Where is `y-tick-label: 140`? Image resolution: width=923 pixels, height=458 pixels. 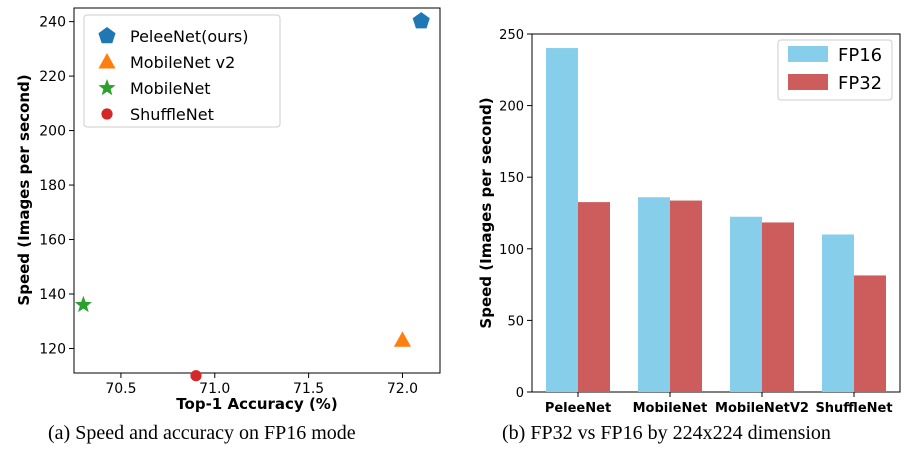
y-tick-label: 140 is located at coordinates (52, 295).